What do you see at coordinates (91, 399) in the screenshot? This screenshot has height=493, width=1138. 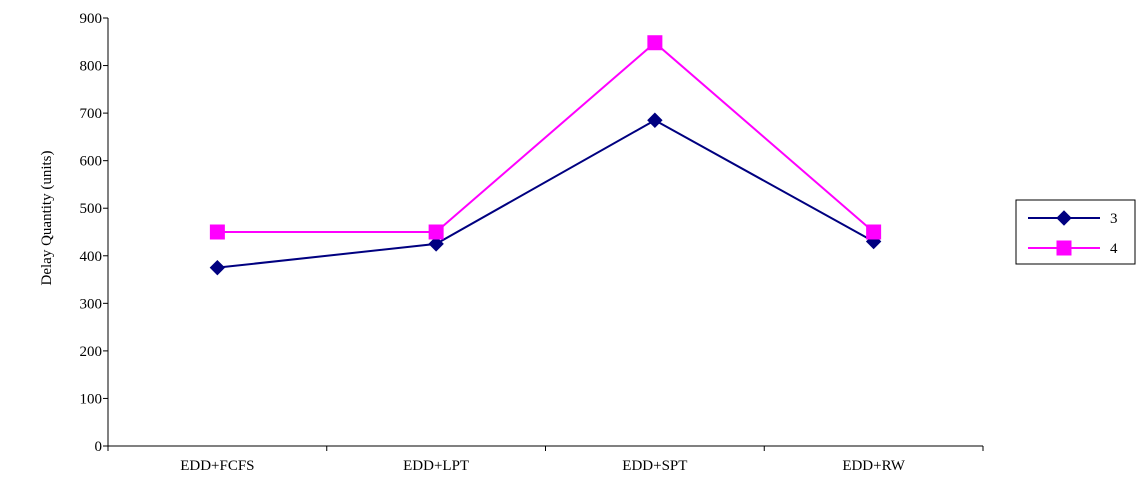 I see `y-tick-label: 100` at bounding box center [91, 399].